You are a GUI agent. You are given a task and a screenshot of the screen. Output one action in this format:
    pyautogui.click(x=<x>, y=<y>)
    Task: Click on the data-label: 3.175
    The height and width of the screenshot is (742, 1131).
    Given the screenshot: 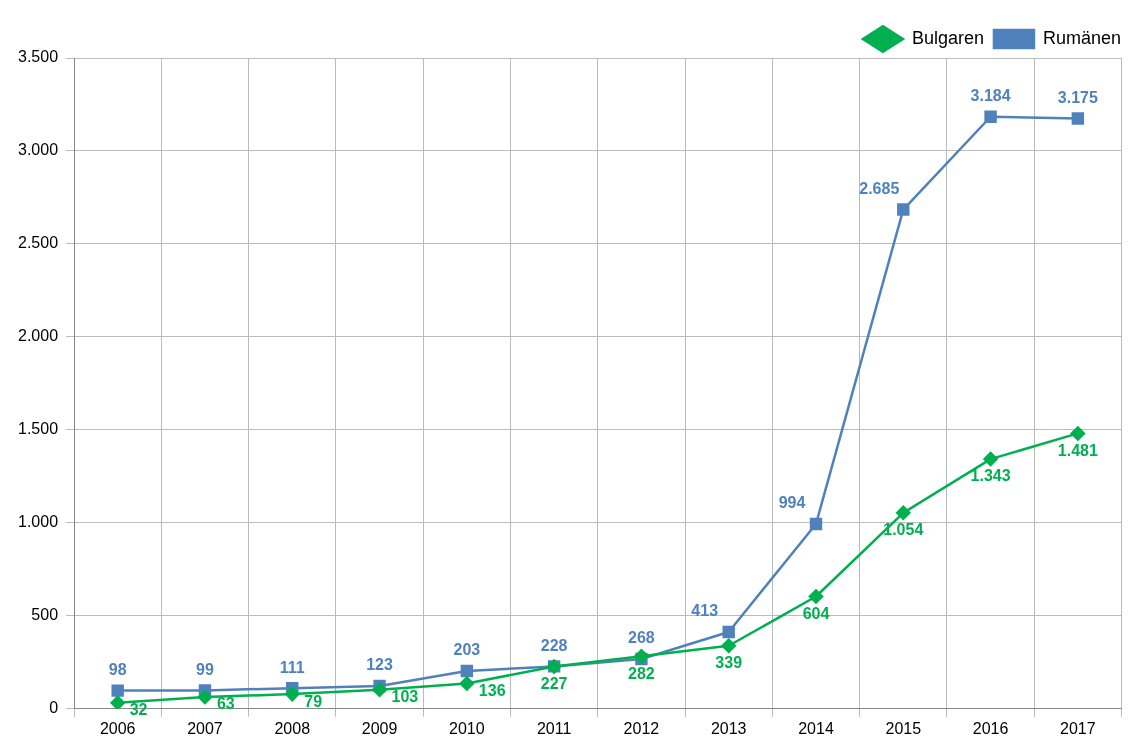 What is the action you would take?
    pyautogui.click(x=1077, y=97)
    